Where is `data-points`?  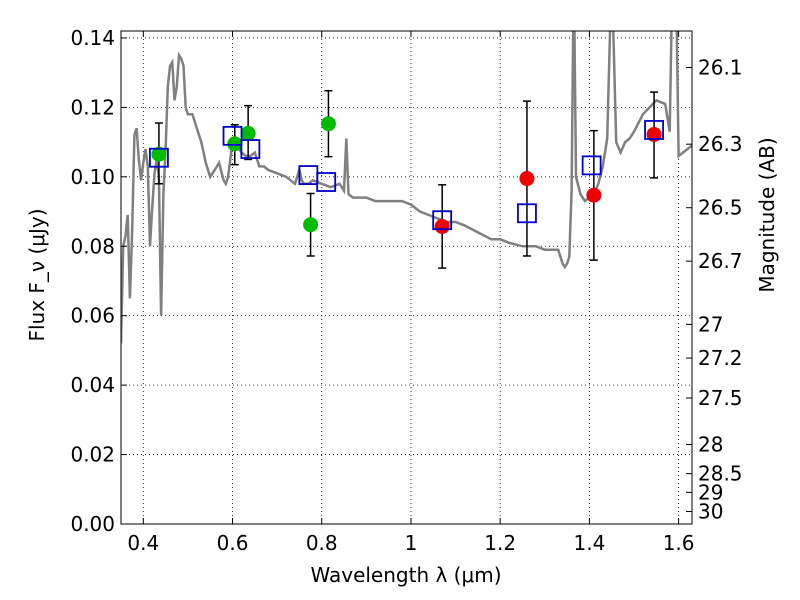 data-points is located at coordinates (406, 175).